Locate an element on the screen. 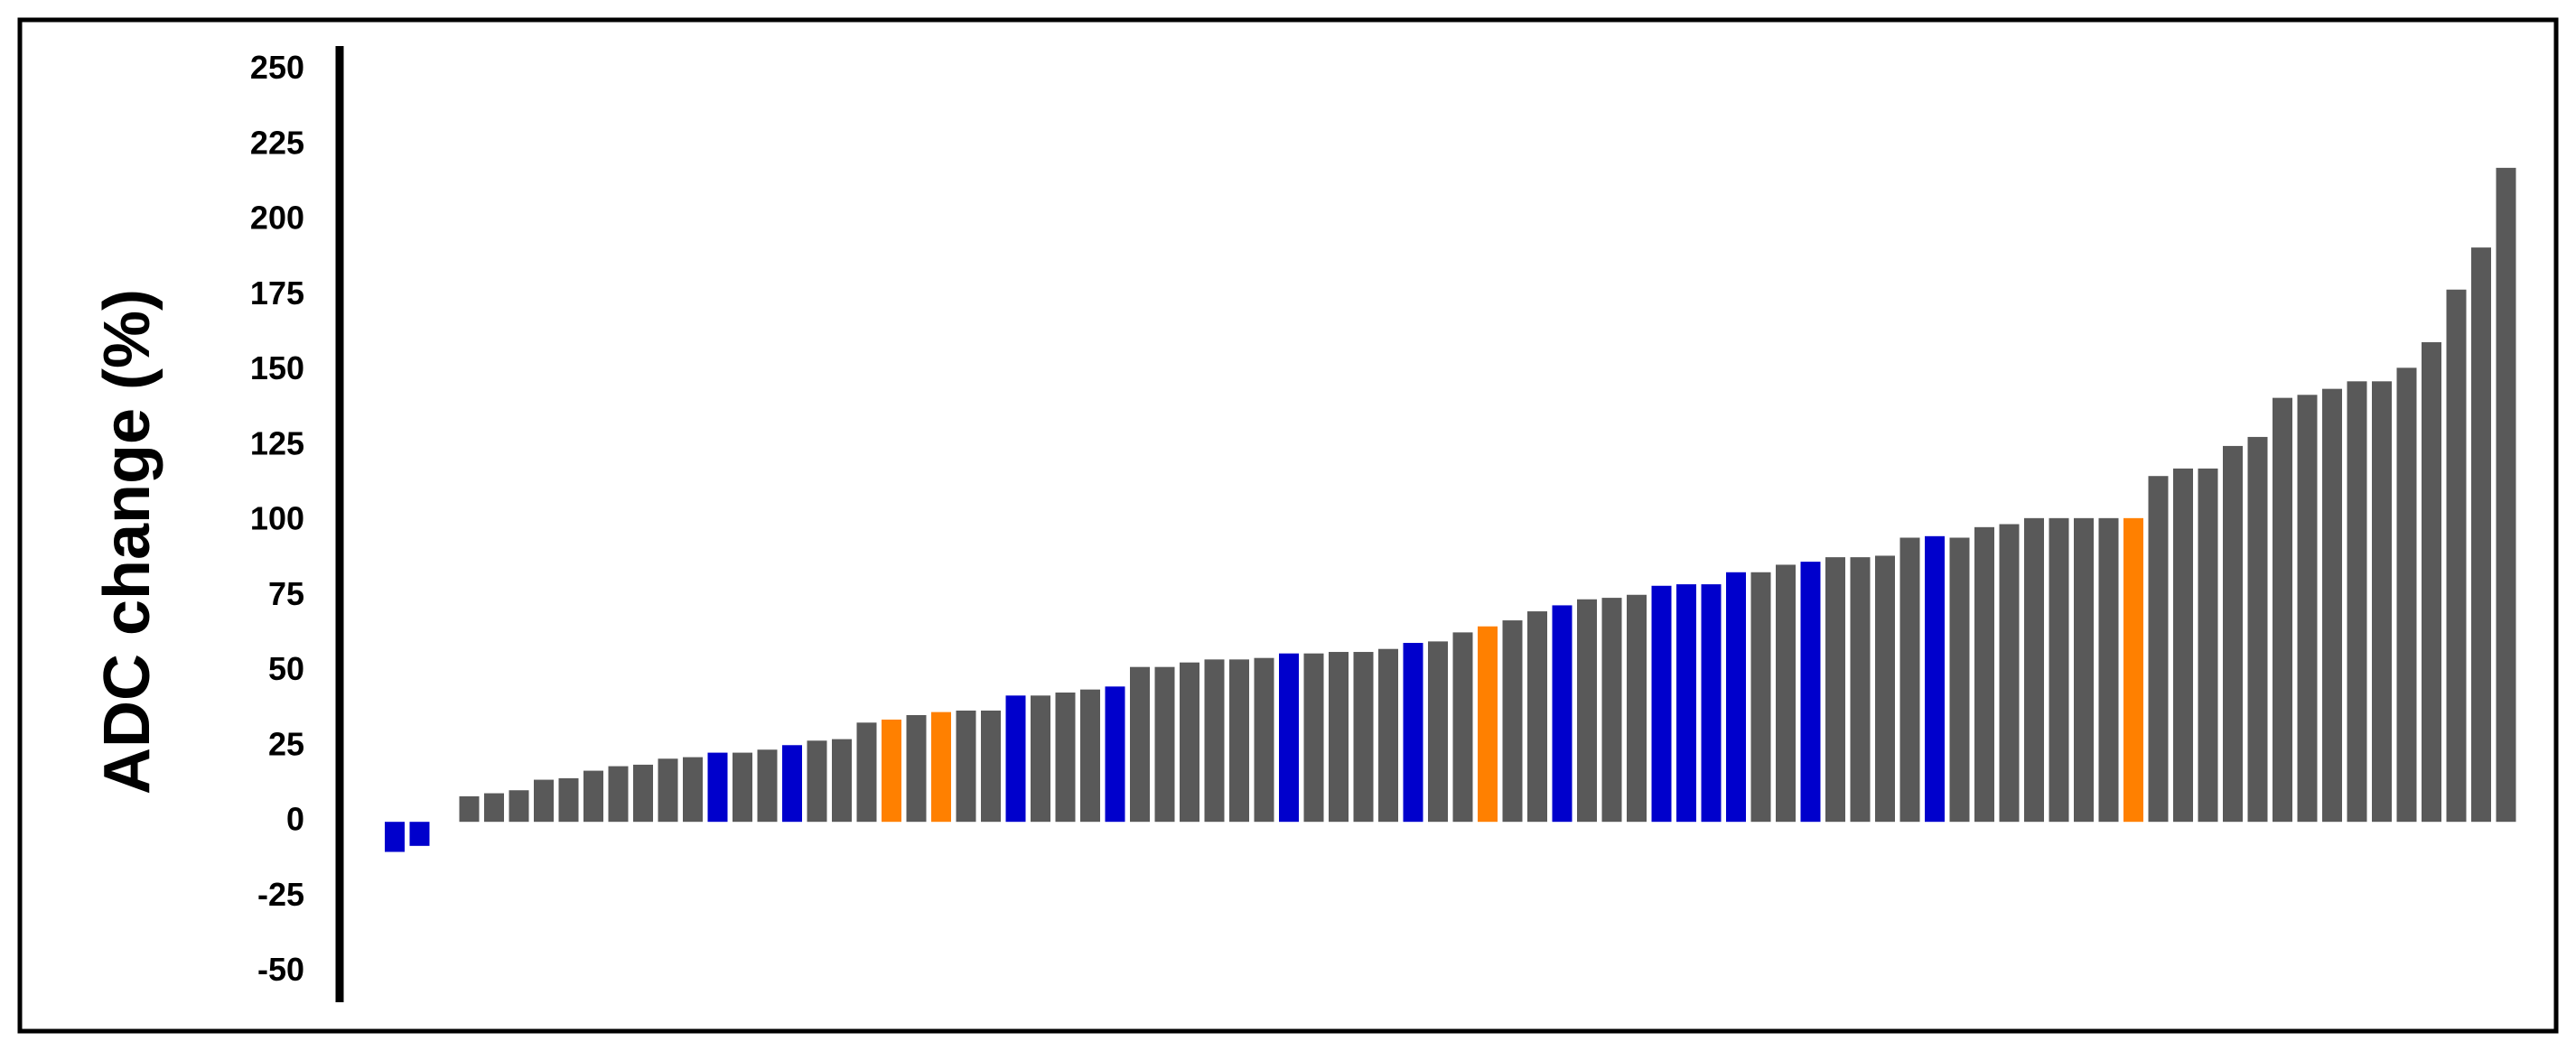 The width and height of the screenshot is (2576, 1051). y-tick-label: 200 is located at coordinates (277, 218).